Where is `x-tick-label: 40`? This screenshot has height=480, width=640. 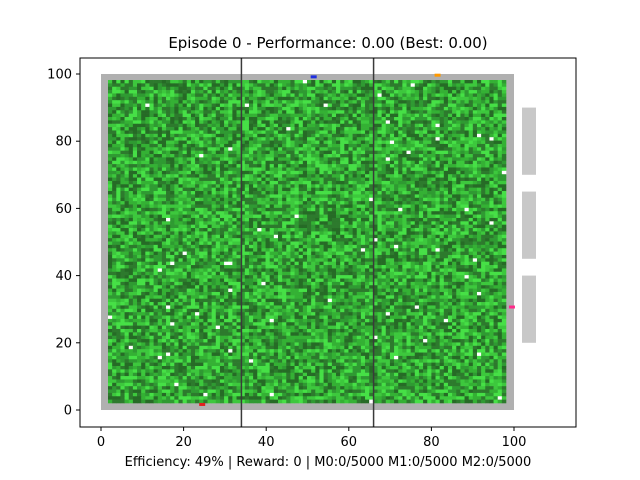 x-tick-label: 40 is located at coordinates (266, 442).